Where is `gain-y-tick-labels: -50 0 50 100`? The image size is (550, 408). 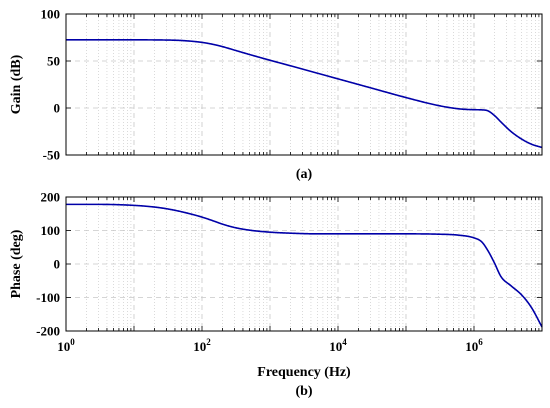
gain-y-tick-labels: -50 0 50 100 is located at coordinates (51, 85).